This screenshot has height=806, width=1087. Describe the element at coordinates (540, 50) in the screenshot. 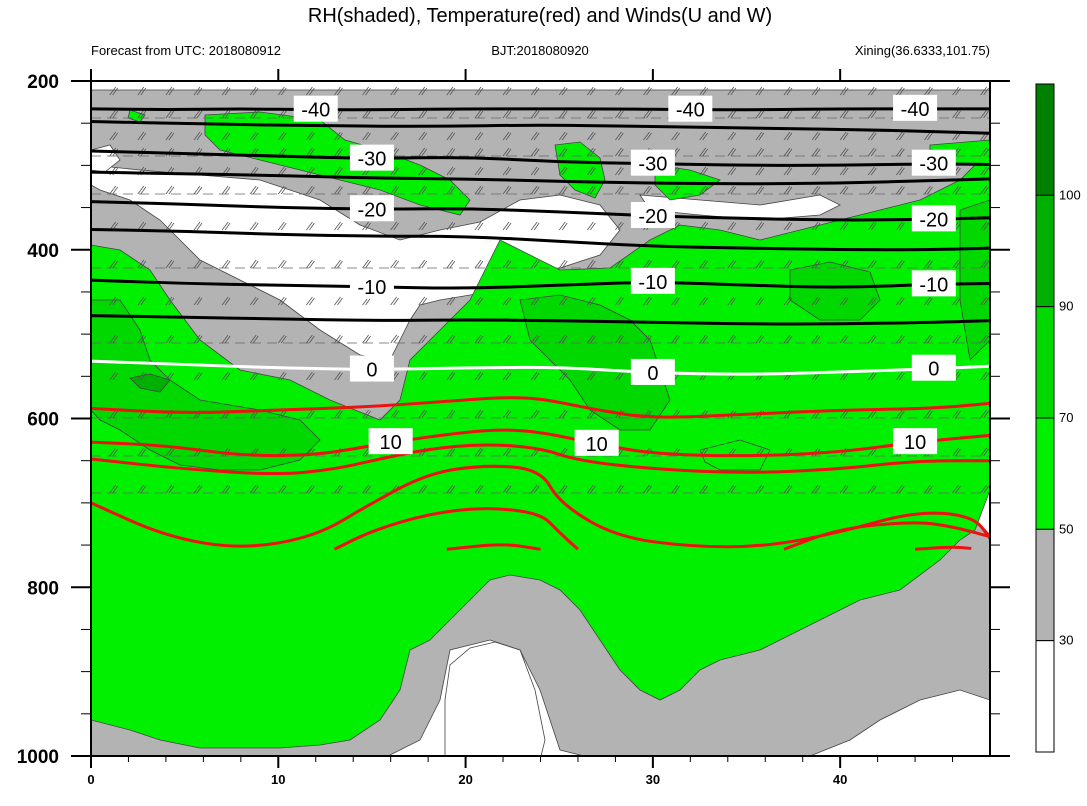

I see `local-time-label: BJT:2018080920` at that location.